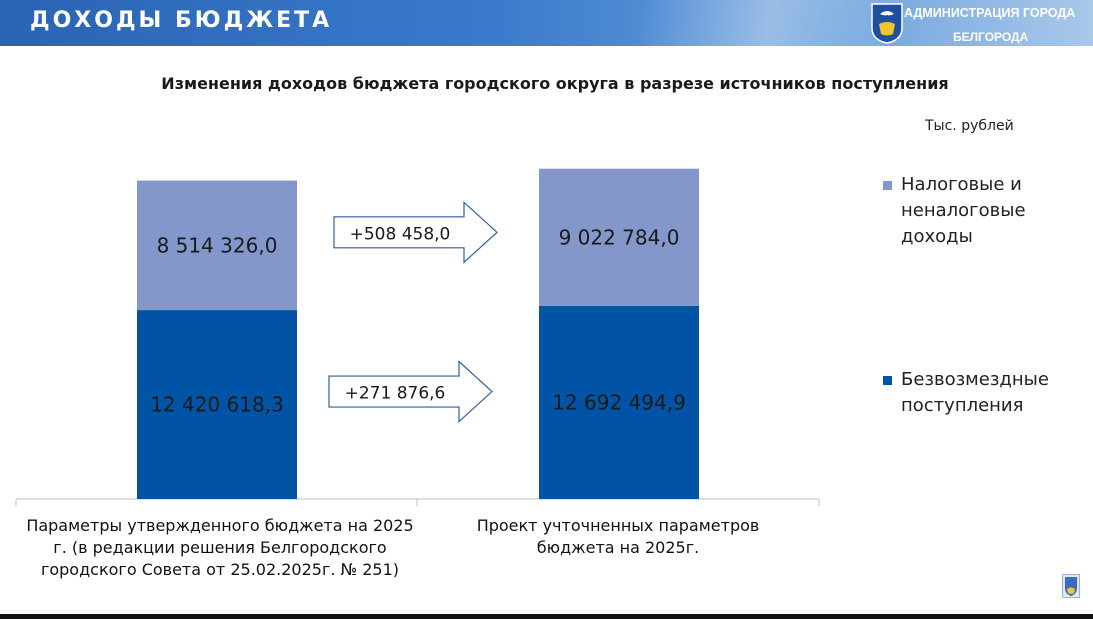  What do you see at coordinates (969, 126) in the screenshot?
I see `unit-label: Тыс. рублей` at bounding box center [969, 126].